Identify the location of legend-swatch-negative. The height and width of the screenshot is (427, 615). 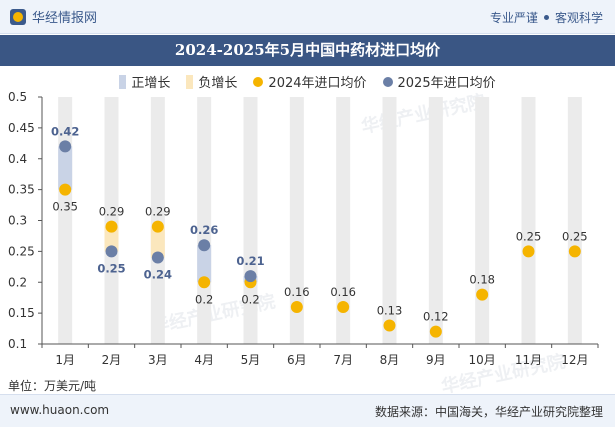
(190, 81).